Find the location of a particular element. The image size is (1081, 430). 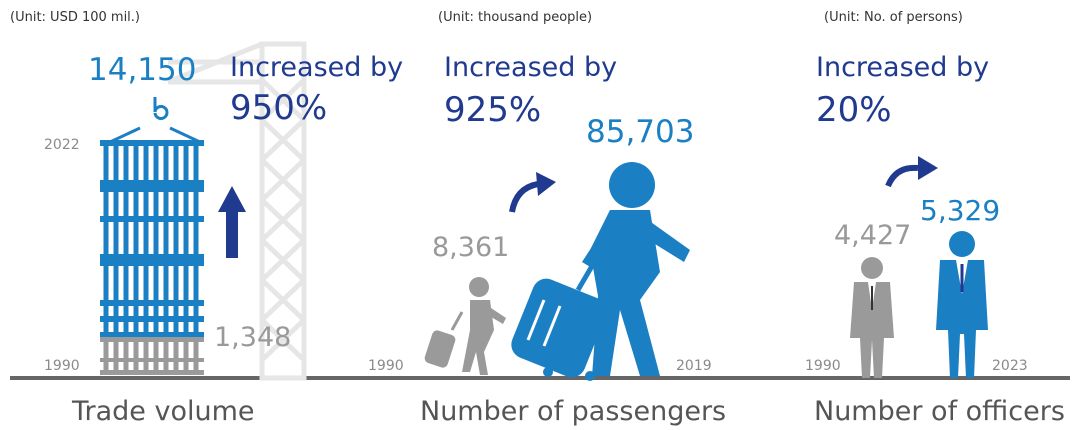

trade-value-1990: 1,348 is located at coordinates (253, 337).